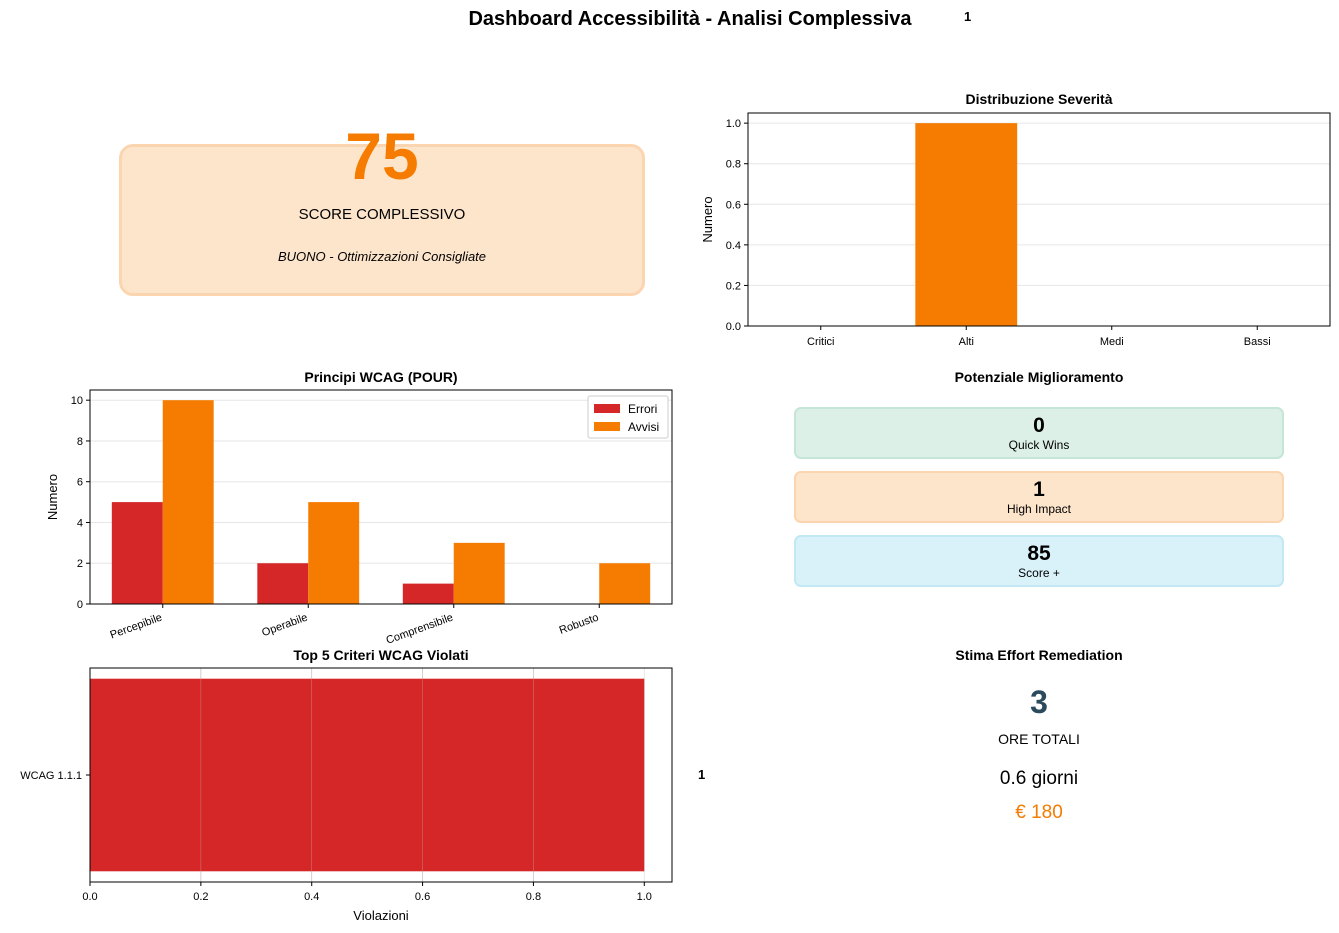 This screenshot has width=1339, height=933. Describe the element at coordinates (733, 327) in the screenshot. I see `y-tick-label: 0.0` at that location.